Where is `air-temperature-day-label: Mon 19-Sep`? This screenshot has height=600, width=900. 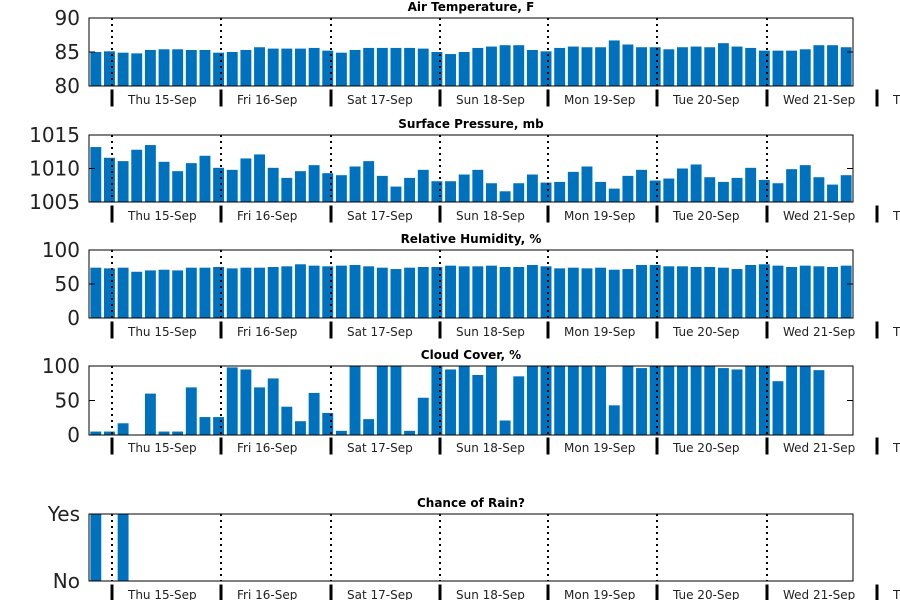
air-temperature-day-label: Mon 19-Sep is located at coordinates (599, 100).